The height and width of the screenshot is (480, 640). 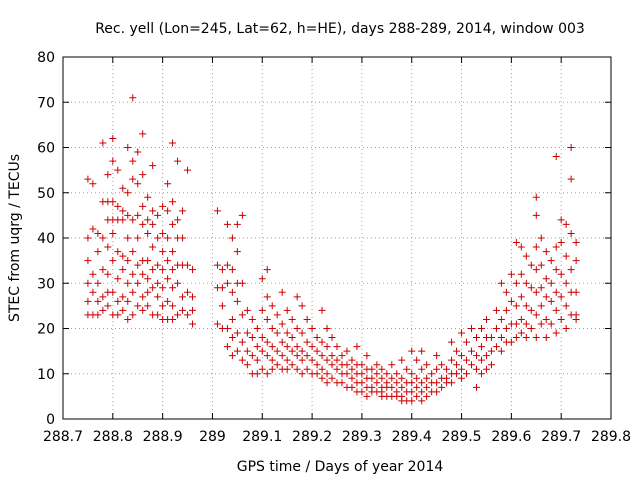 I want to click on y-axis-label: STEC from uqrg / TECUs, so click(x=15, y=238).